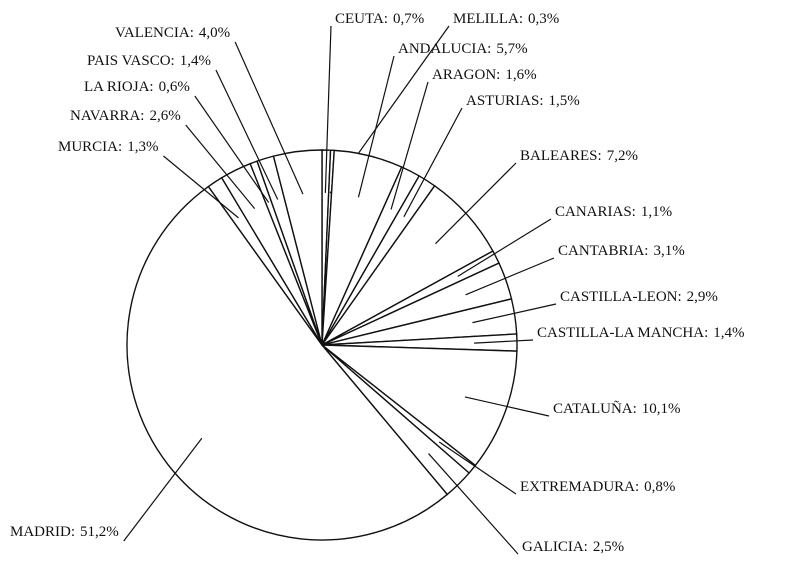  What do you see at coordinates (511, 49) in the screenshot?
I see `value-label: 5,7%` at bounding box center [511, 49].